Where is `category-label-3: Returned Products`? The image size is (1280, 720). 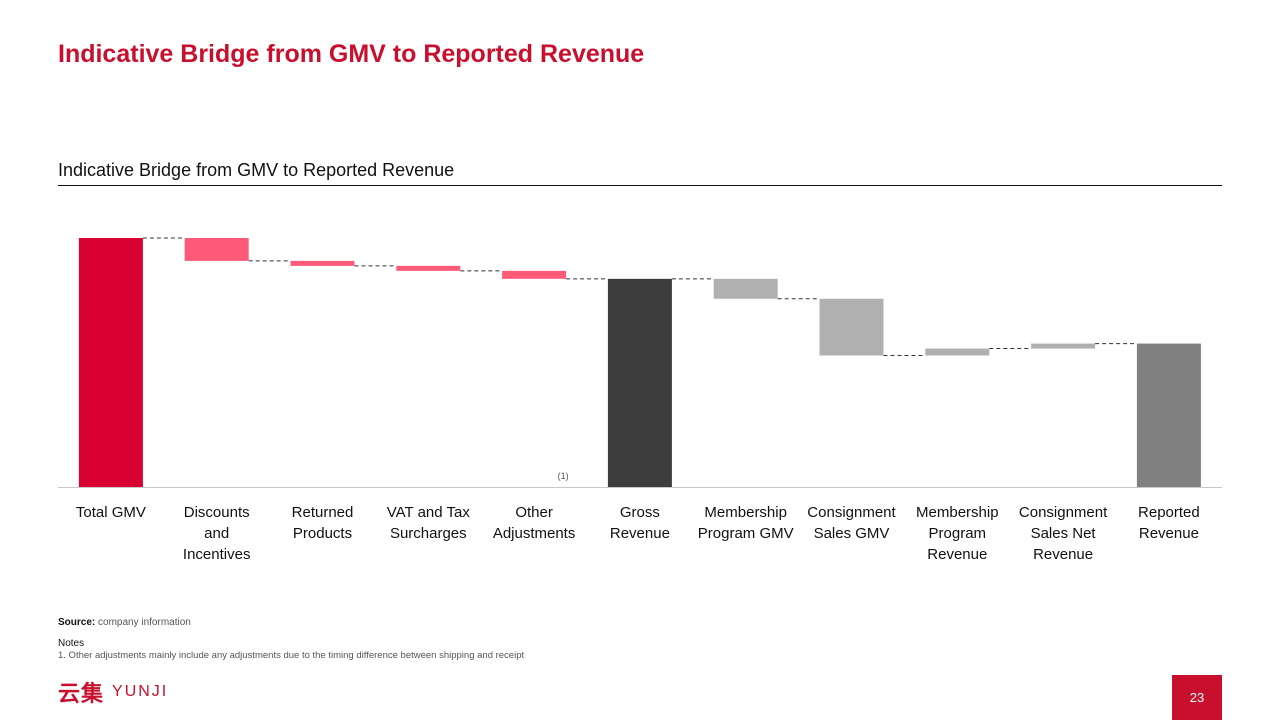 category-label-3: Returned Products is located at coordinates (323, 523).